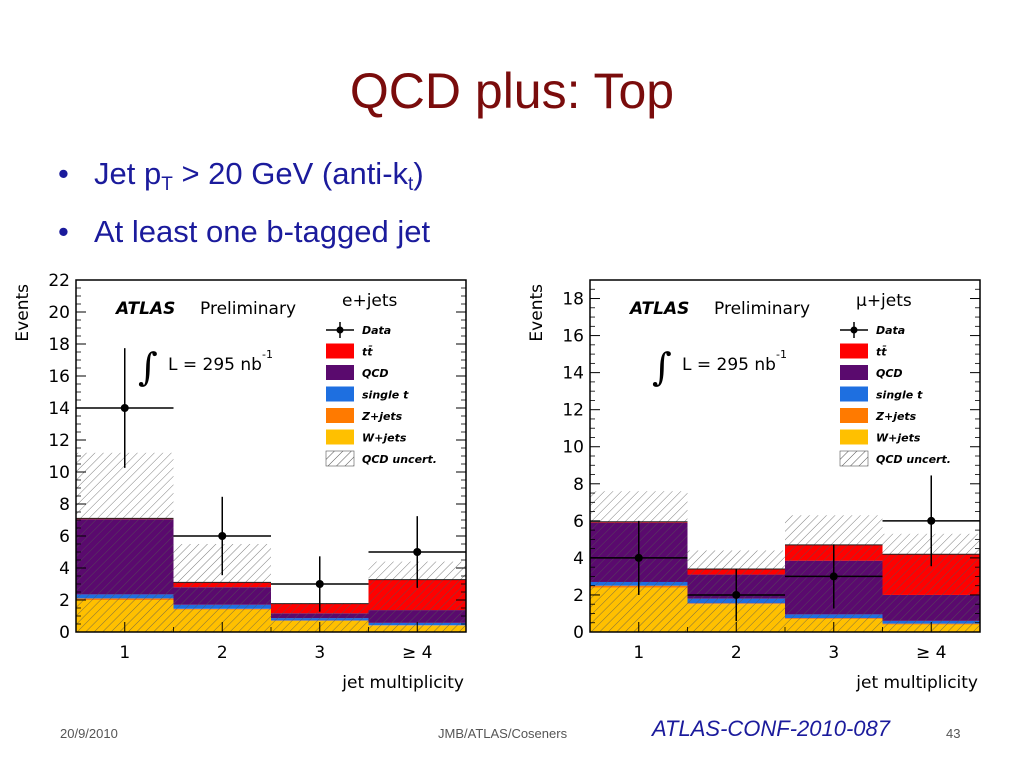 The width and height of the screenshot is (1024, 768). I want to click on footer-date: 20/9/2010, so click(89, 733).